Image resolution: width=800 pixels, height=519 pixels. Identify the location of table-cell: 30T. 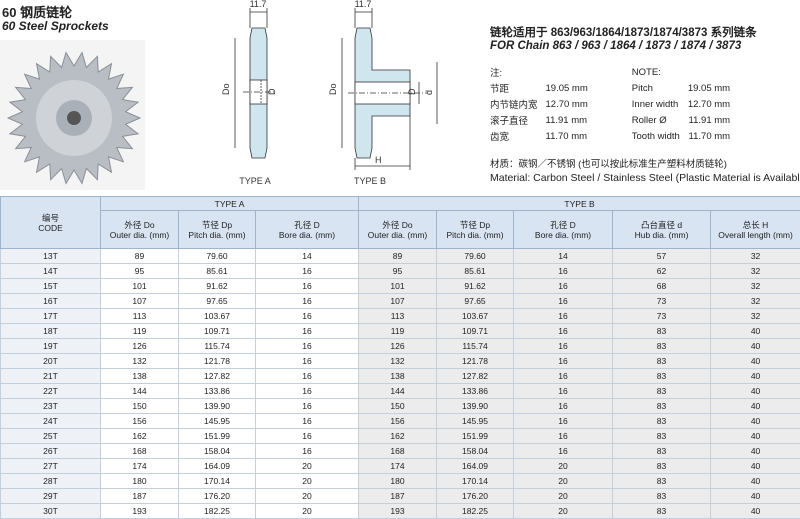
(51, 511).